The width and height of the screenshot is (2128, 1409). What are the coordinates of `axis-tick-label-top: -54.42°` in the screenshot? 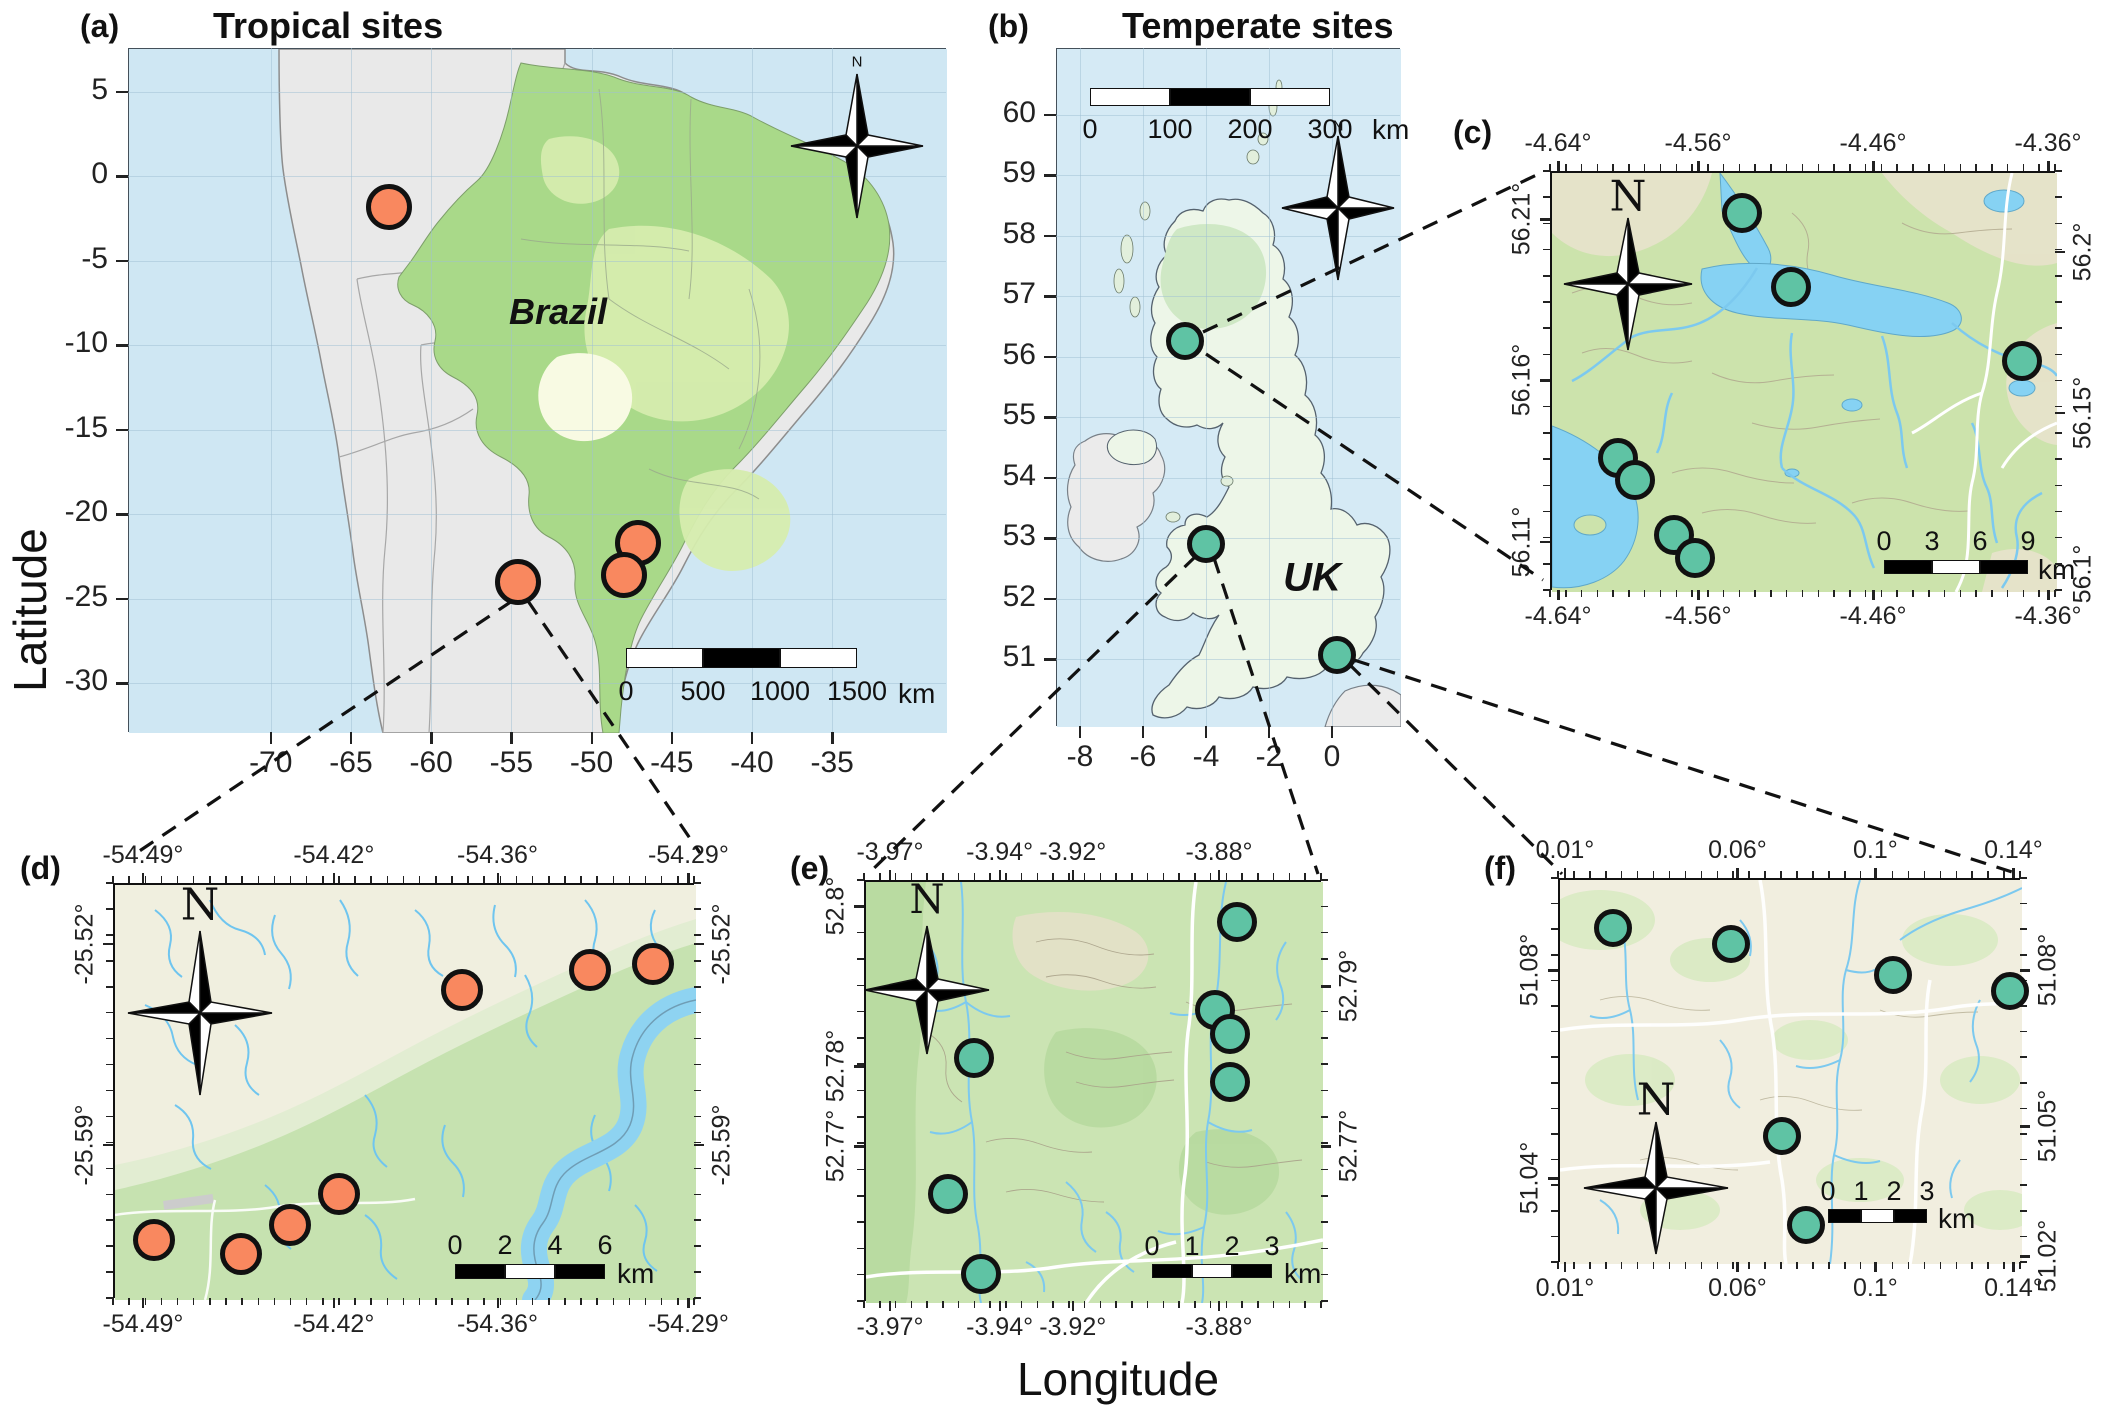 It's located at (334, 855).